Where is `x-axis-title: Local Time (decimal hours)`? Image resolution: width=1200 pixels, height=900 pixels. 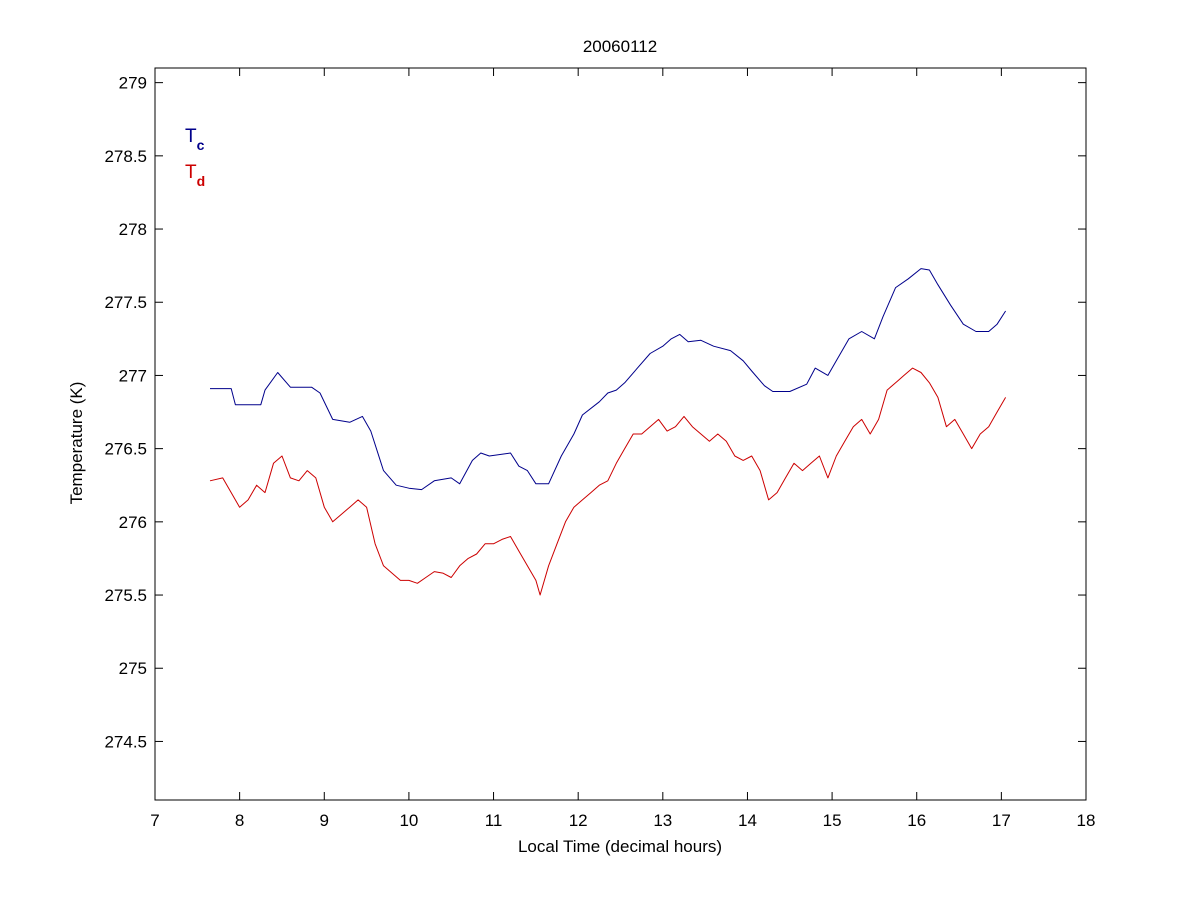 x-axis-title: Local Time (decimal hours) is located at coordinates (620, 846).